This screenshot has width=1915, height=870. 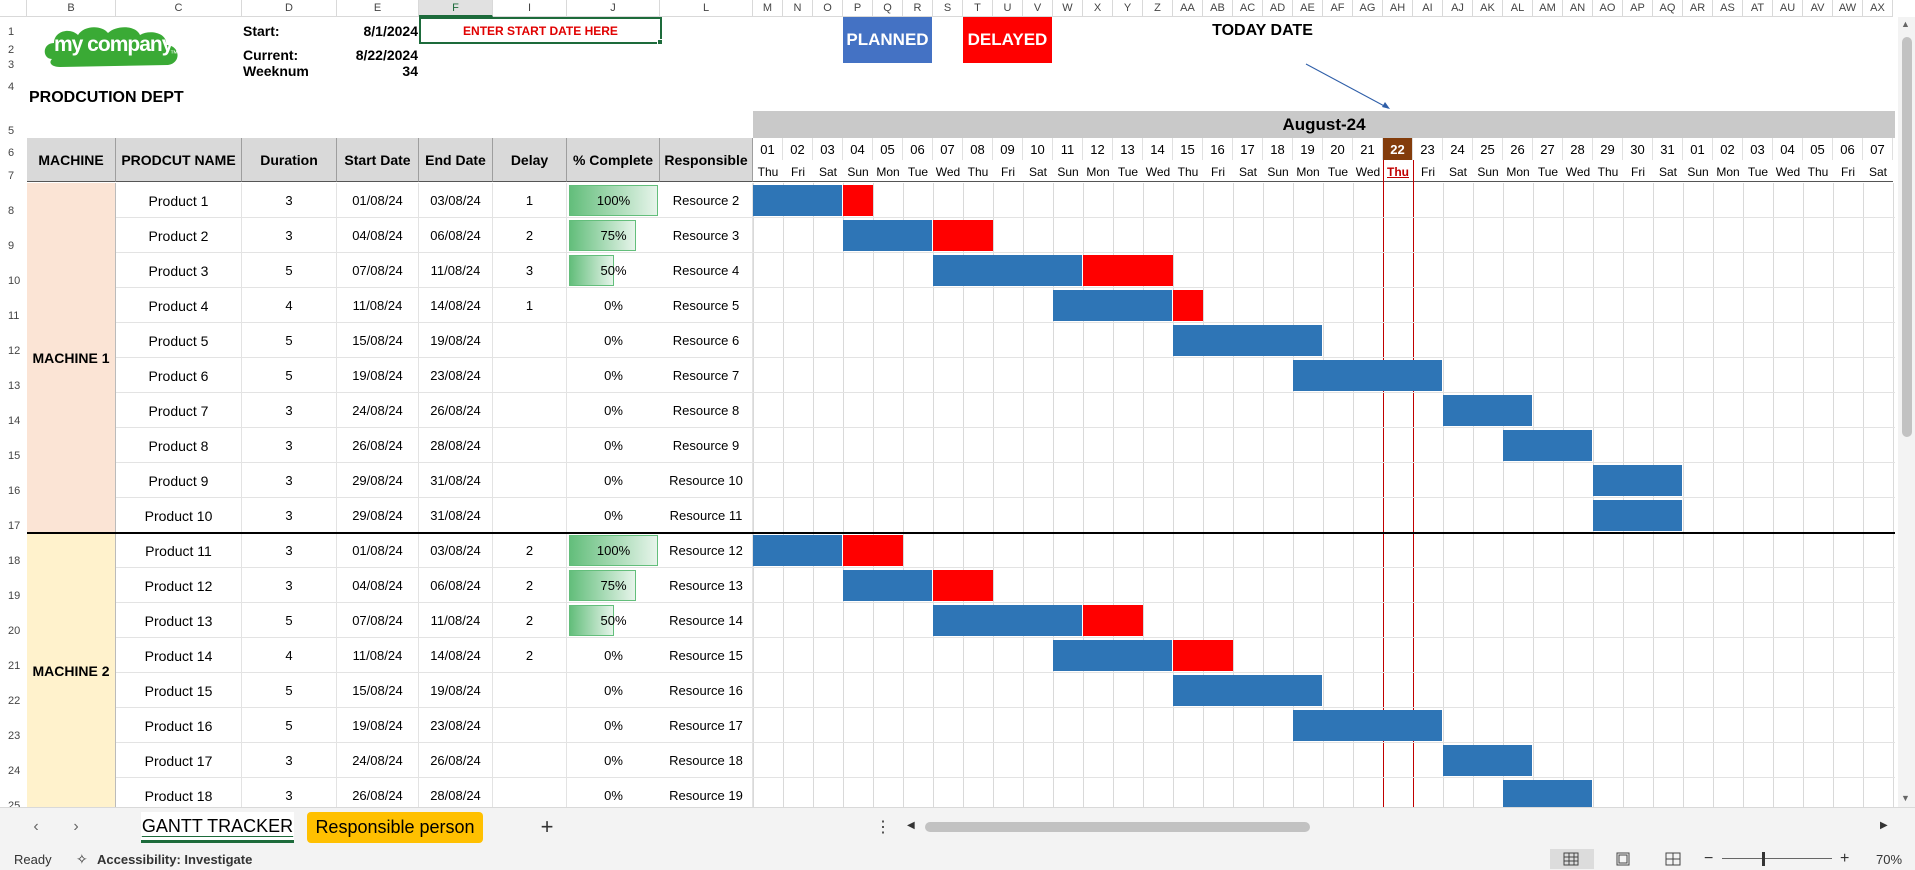 I want to click on product-name: Product 17, so click(x=179, y=760).